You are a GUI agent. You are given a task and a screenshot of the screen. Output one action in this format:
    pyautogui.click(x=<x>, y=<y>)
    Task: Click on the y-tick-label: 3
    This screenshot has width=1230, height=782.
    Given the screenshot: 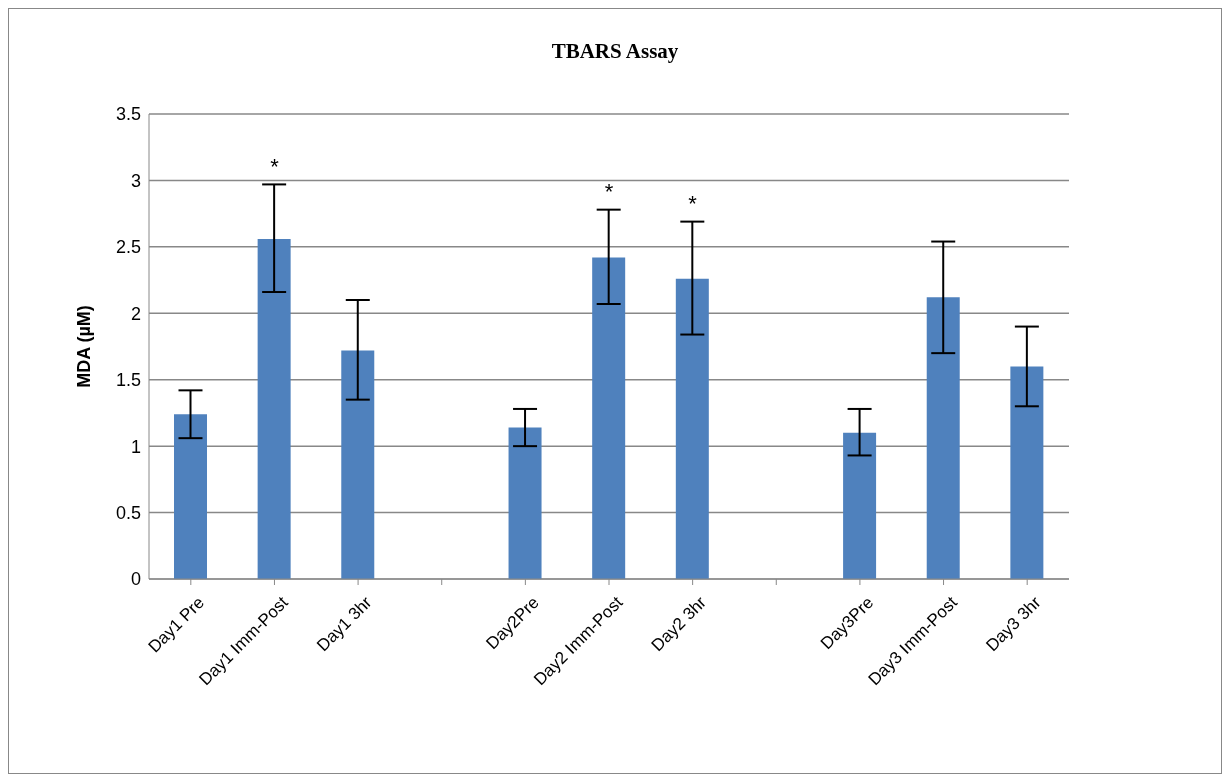 What is the action you would take?
    pyautogui.click(x=135, y=180)
    